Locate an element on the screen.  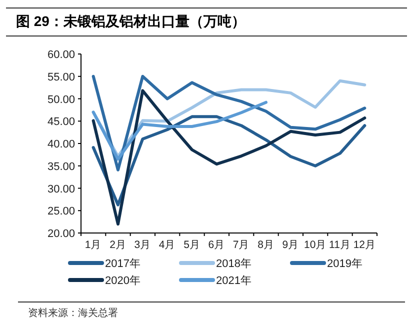
y-tick-label: 20.00 is located at coordinates (61, 234).